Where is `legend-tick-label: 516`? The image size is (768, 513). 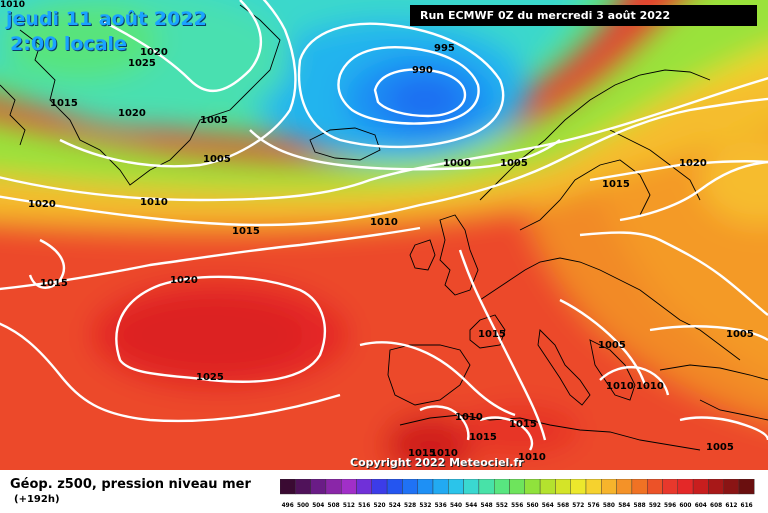
legend-tick-label: 516 is located at coordinates (364, 506).